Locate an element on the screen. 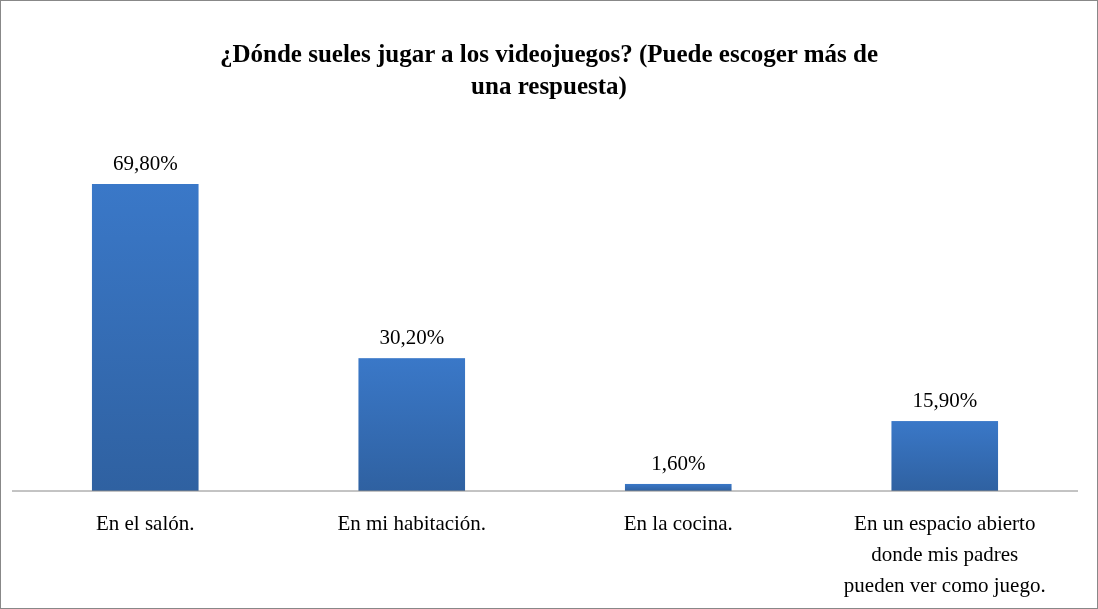 The width and height of the screenshot is (1098, 609). x-tick-label: En la cocina. is located at coordinates (678, 523).